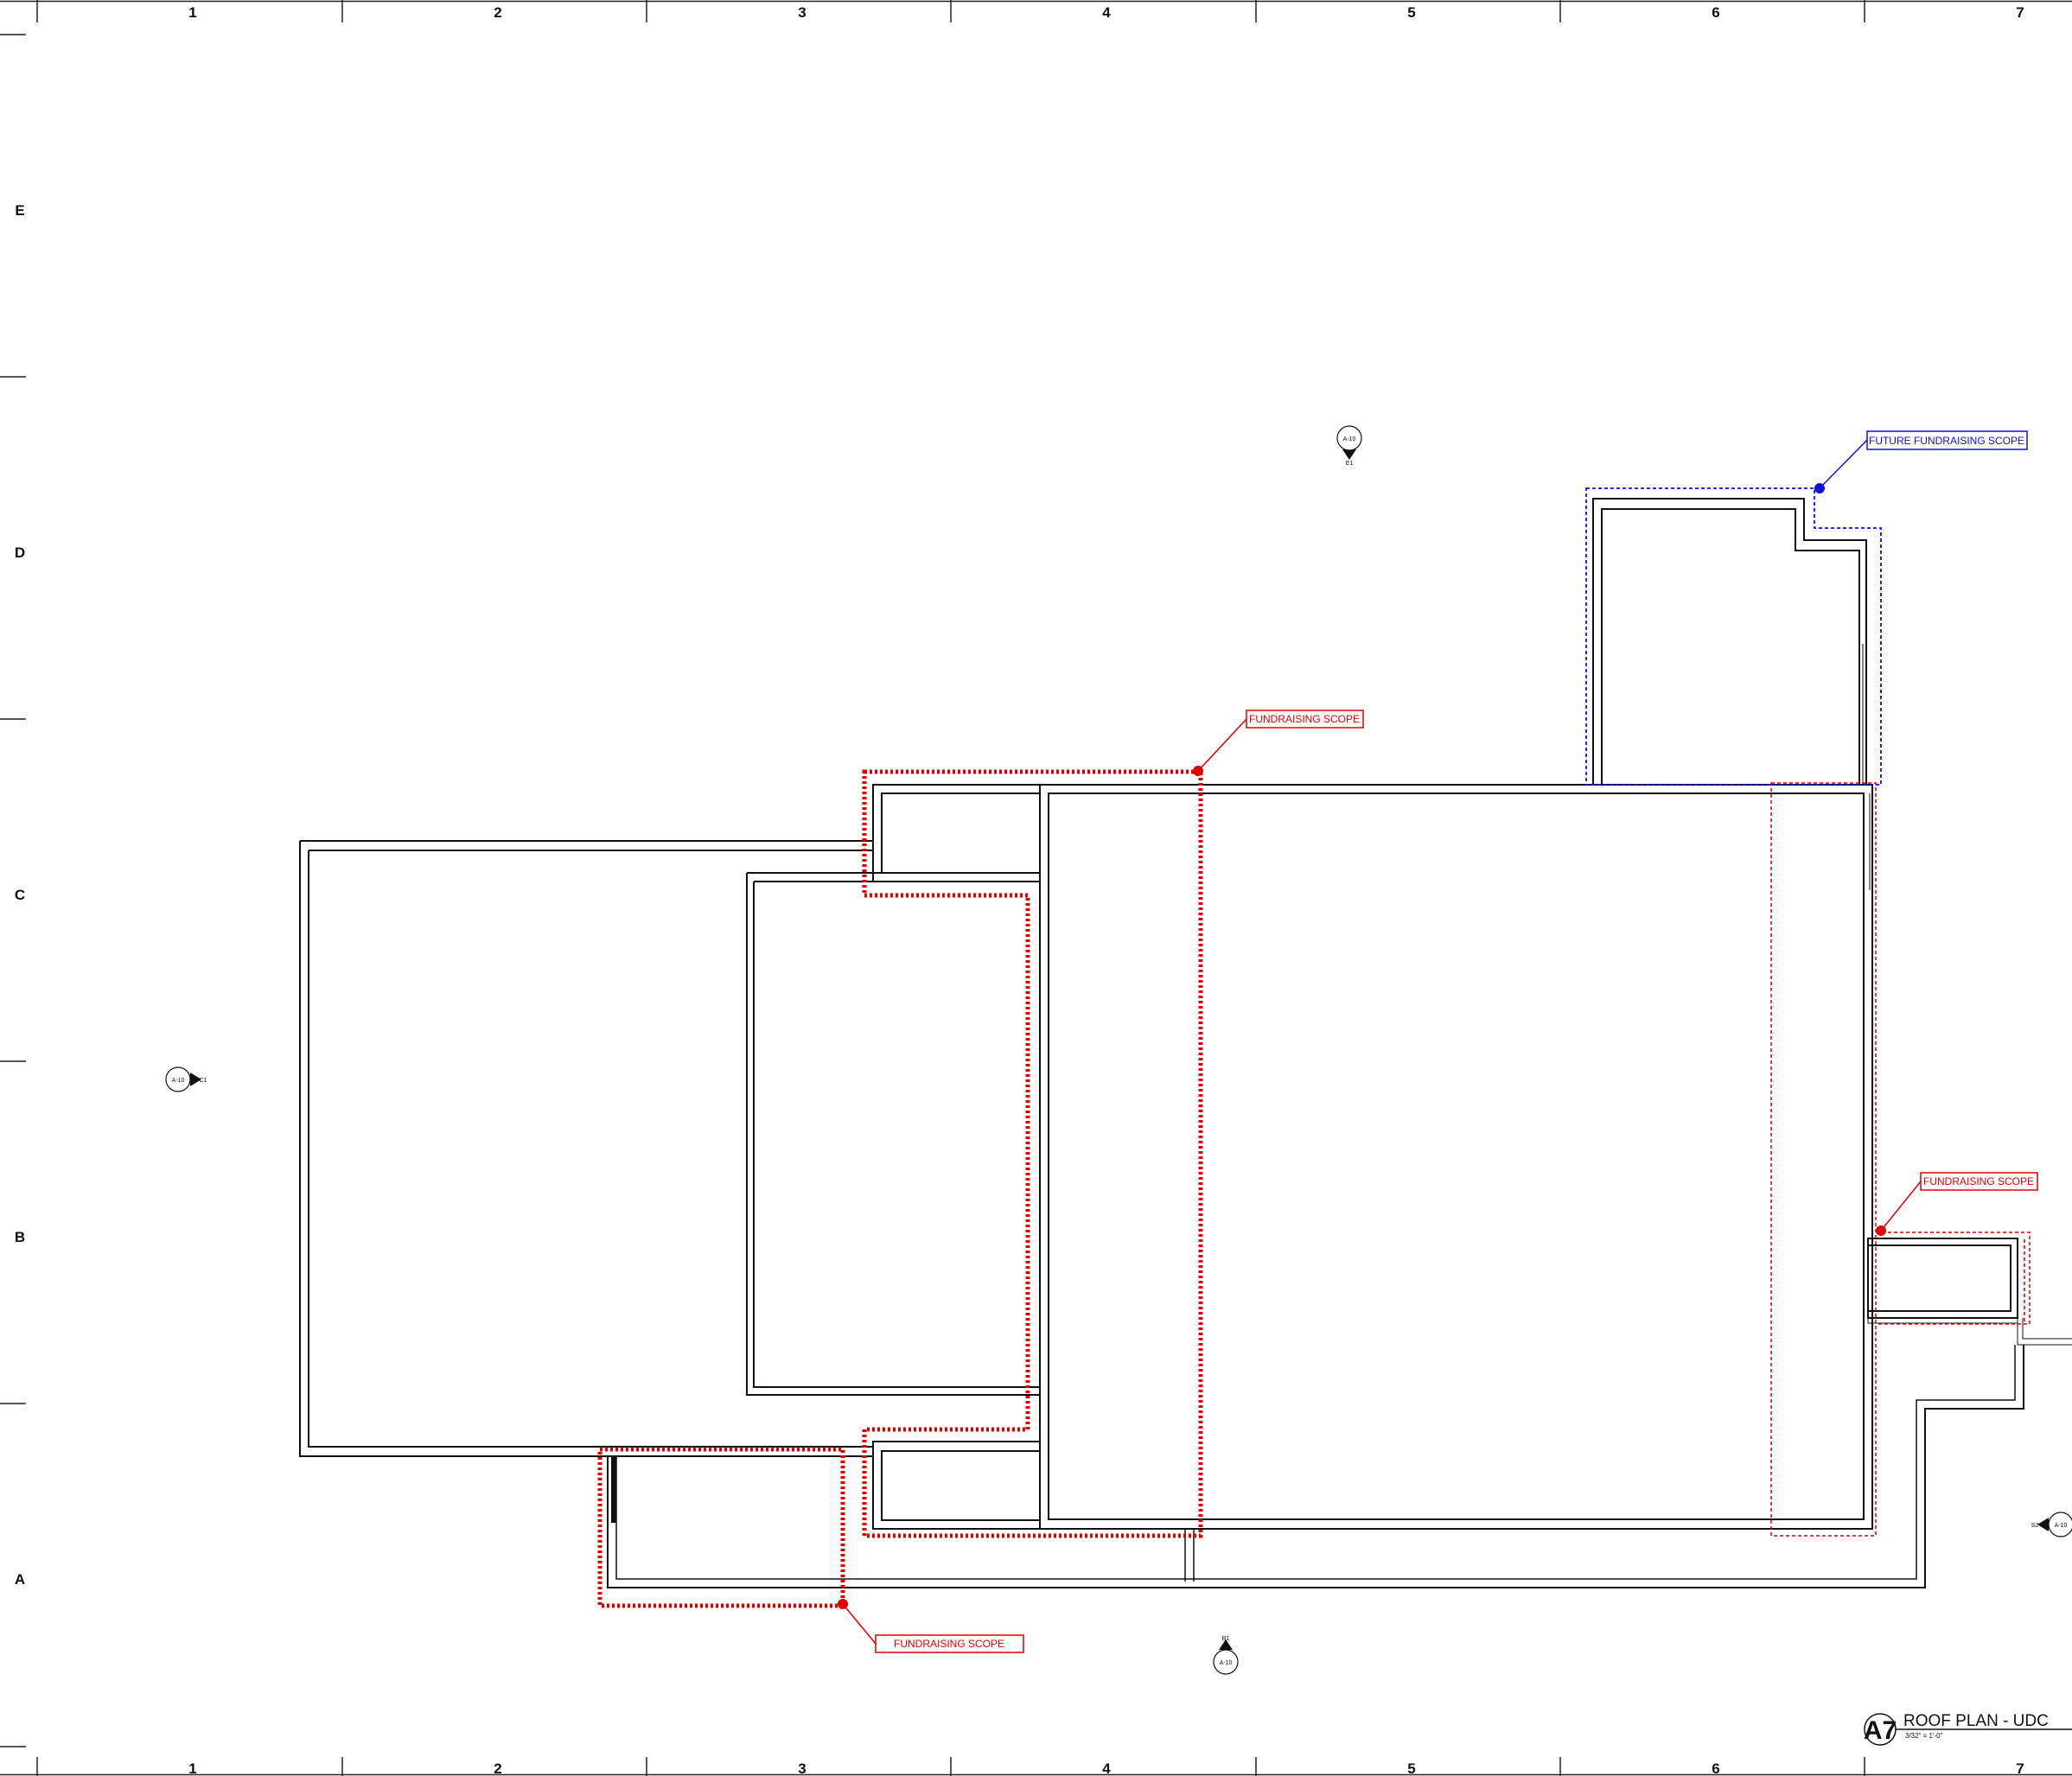 This screenshot has height=1776, width=2072. I want to click on middle-block-outer, so click(893, 1134).